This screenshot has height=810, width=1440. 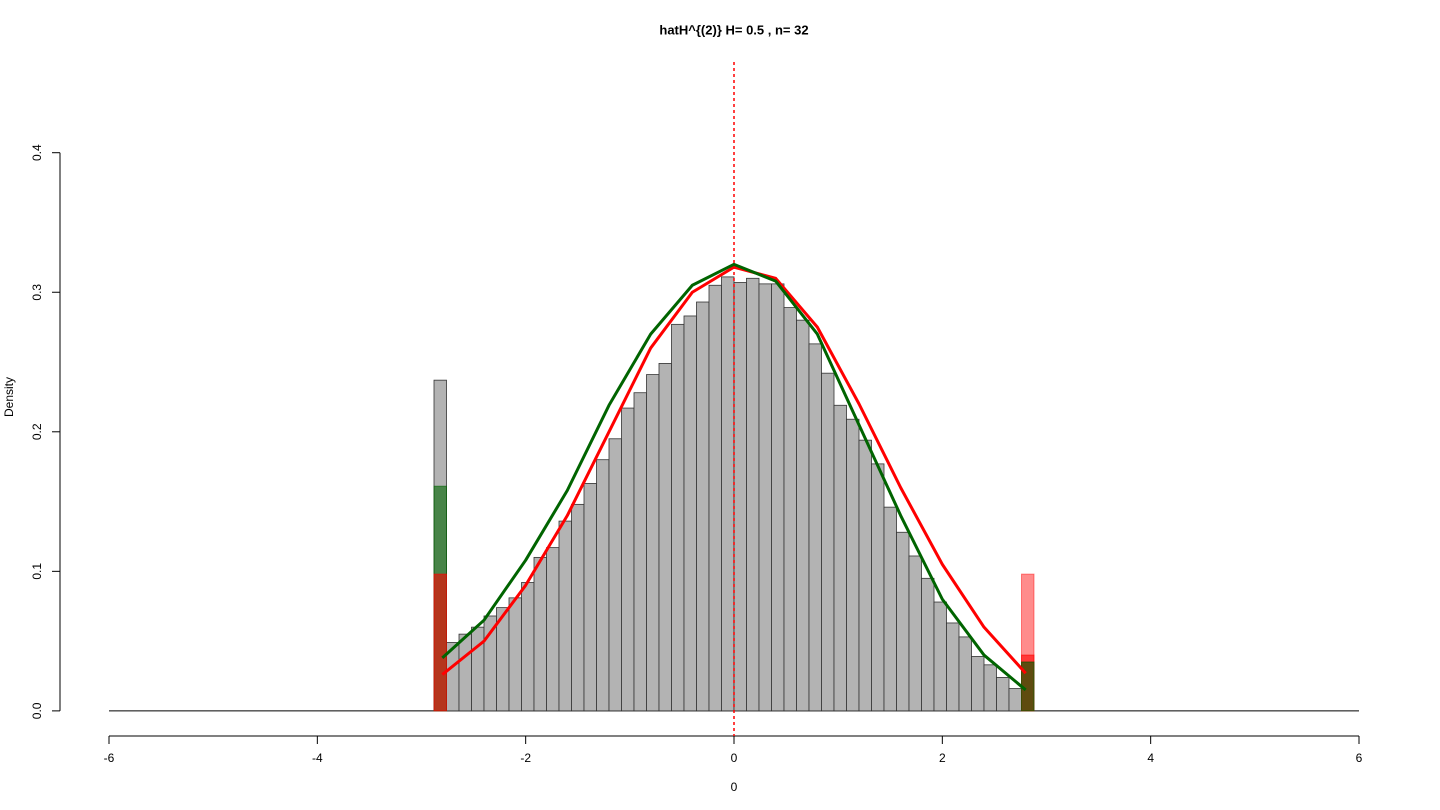 What do you see at coordinates (733, 29) in the screenshot?
I see `chart-title: hatH^{(2)} H= 0.5 , n= 32` at bounding box center [733, 29].